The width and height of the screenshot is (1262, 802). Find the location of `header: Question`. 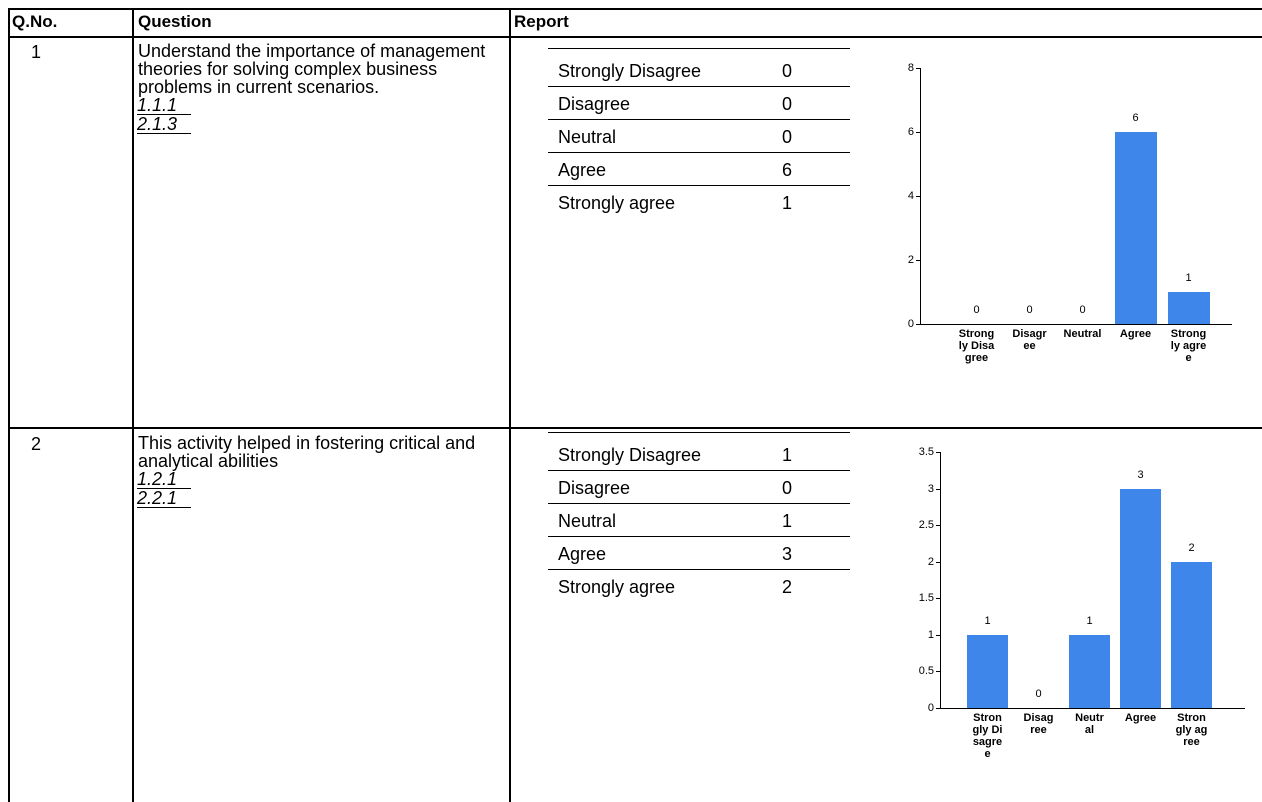

header: Question is located at coordinates (175, 21).